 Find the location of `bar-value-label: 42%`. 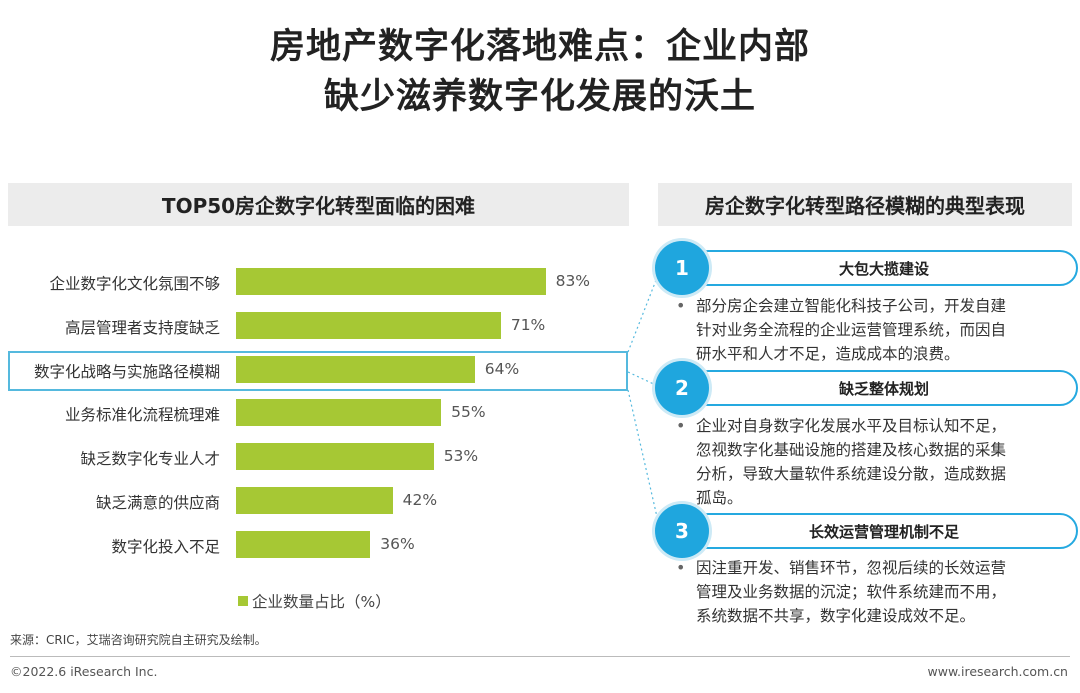

bar-value-label: 42% is located at coordinates (420, 500).